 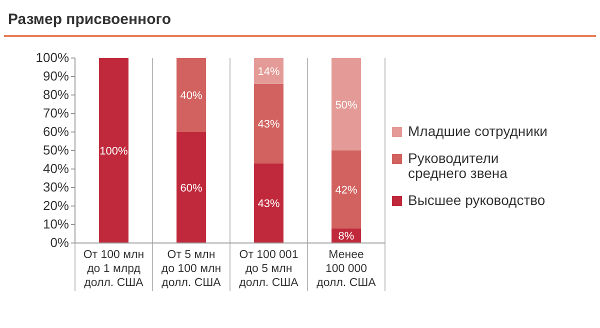 What do you see at coordinates (60, 242) in the screenshot?
I see `y-tick-label: 0%` at bounding box center [60, 242].